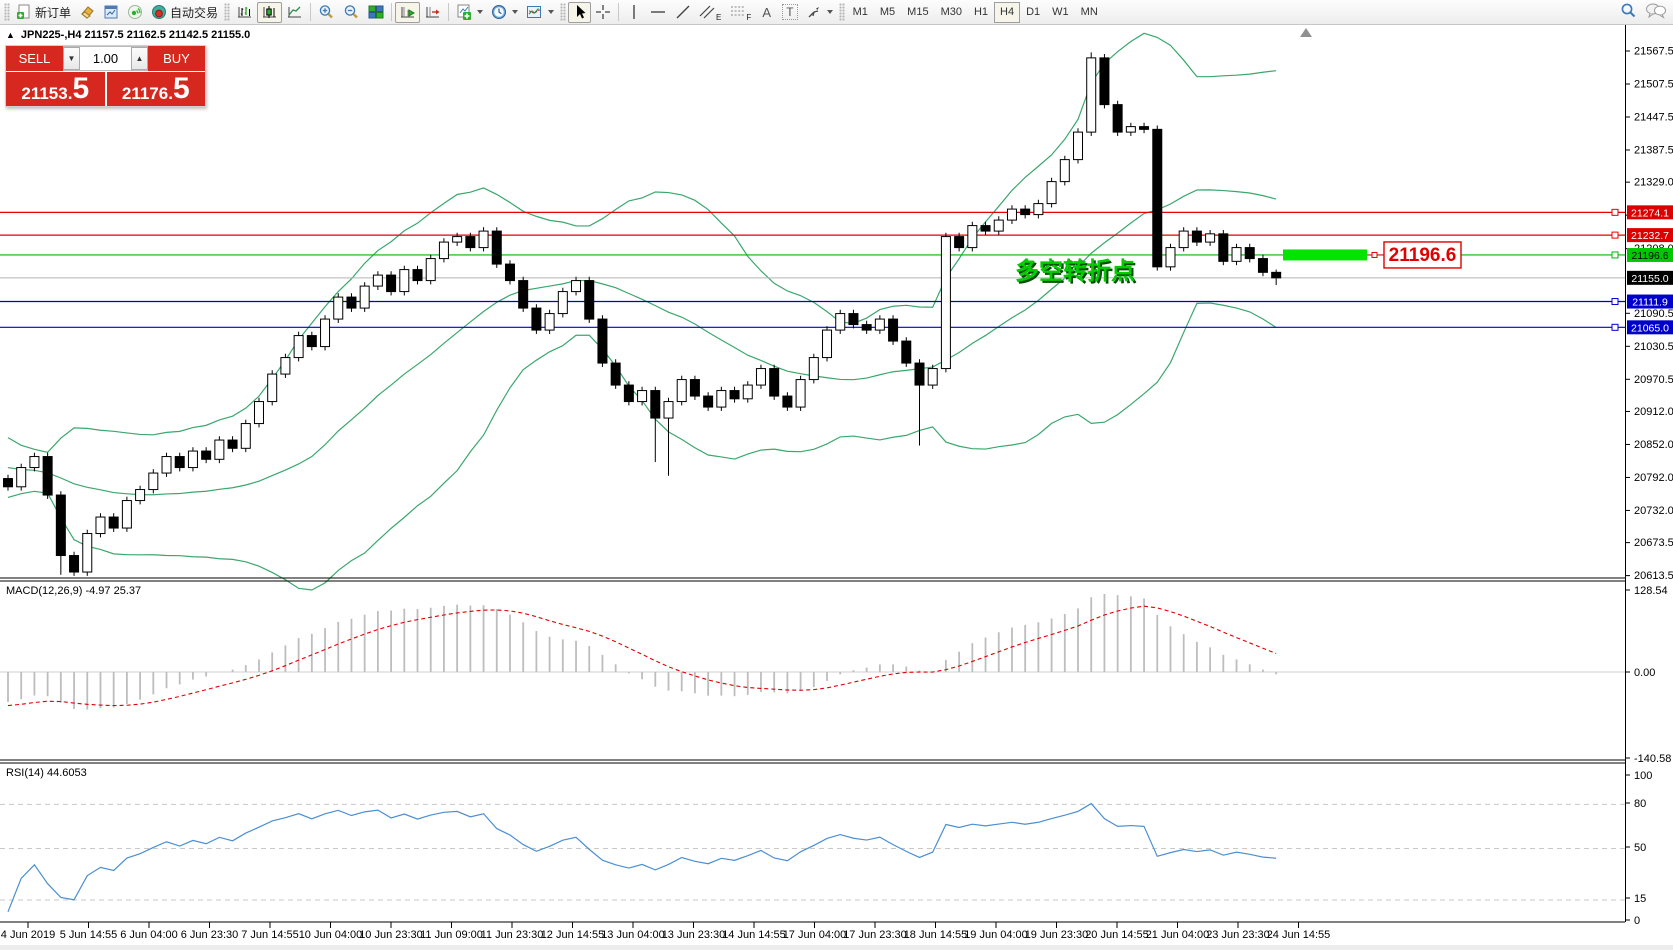  I want to click on indicators-caret-icon, so click(480, 12).